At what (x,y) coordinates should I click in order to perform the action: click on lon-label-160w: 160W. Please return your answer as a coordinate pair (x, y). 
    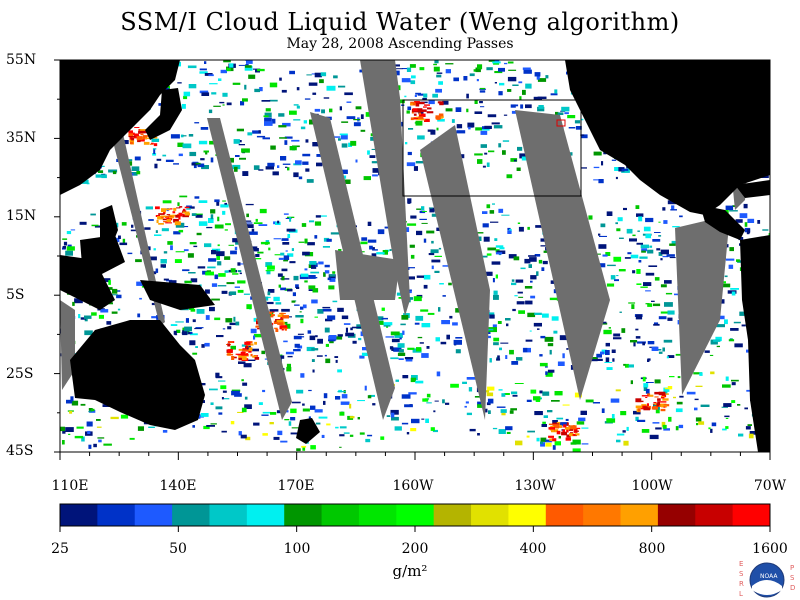
    Looking at the image, I should click on (413, 486).